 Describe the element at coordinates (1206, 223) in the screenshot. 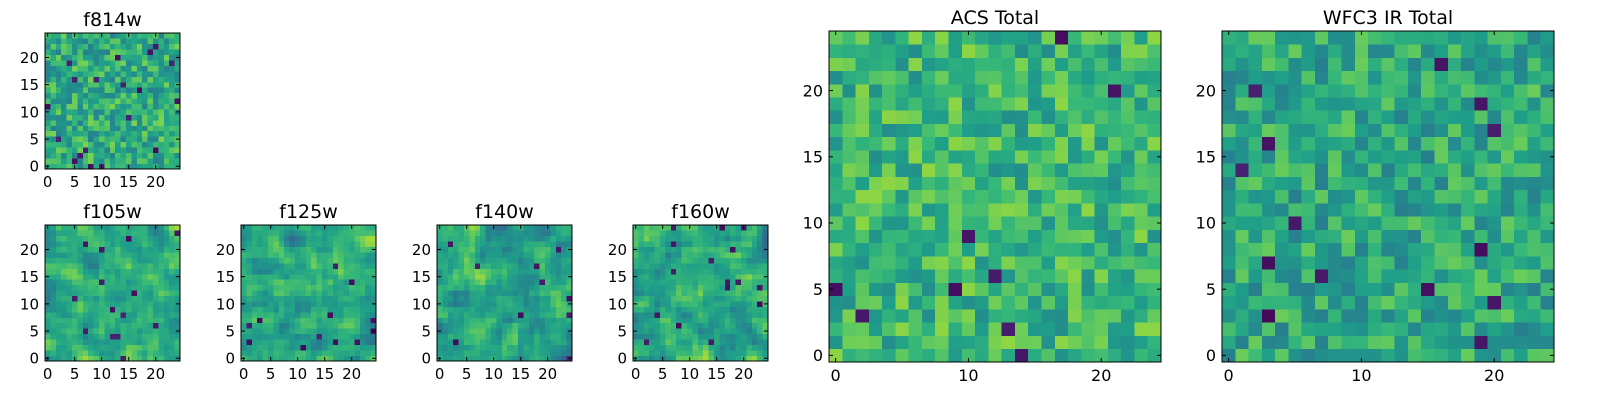

I see `y-tick-label: 10` at that location.